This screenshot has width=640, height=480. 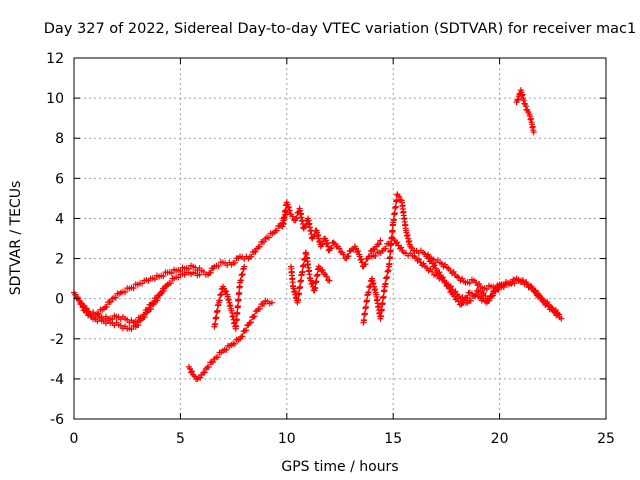 What do you see at coordinates (500, 439) in the screenshot?
I see `x-tick-label: 20` at bounding box center [500, 439].